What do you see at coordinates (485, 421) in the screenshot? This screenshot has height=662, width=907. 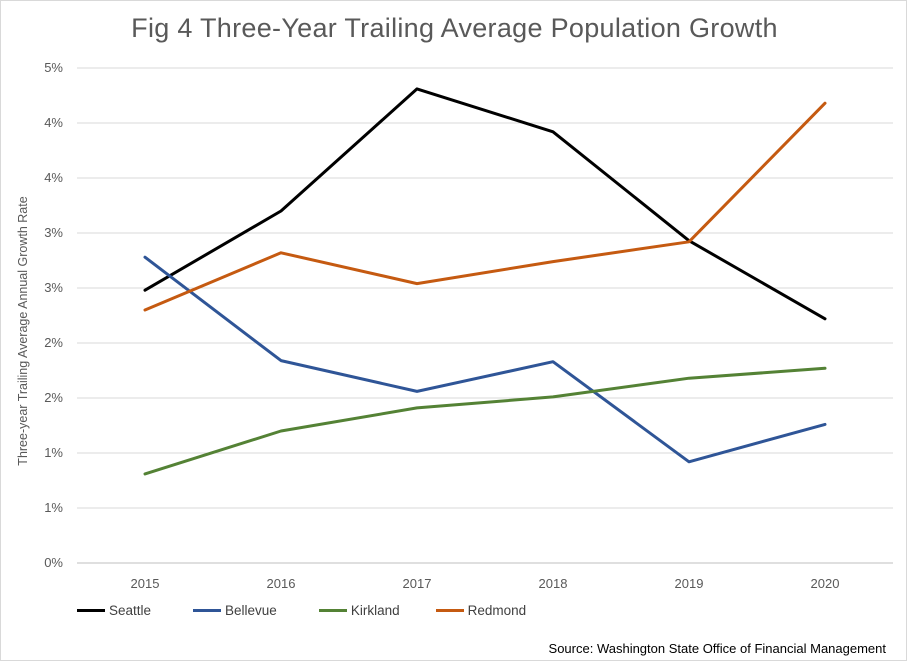 I see `series-line-kirkland` at bounding box center [485, 421].